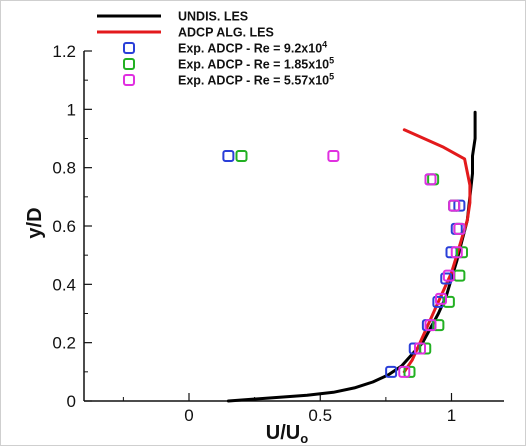  I want to click on legend-item: UNDIS. LES, so click(172, 17).